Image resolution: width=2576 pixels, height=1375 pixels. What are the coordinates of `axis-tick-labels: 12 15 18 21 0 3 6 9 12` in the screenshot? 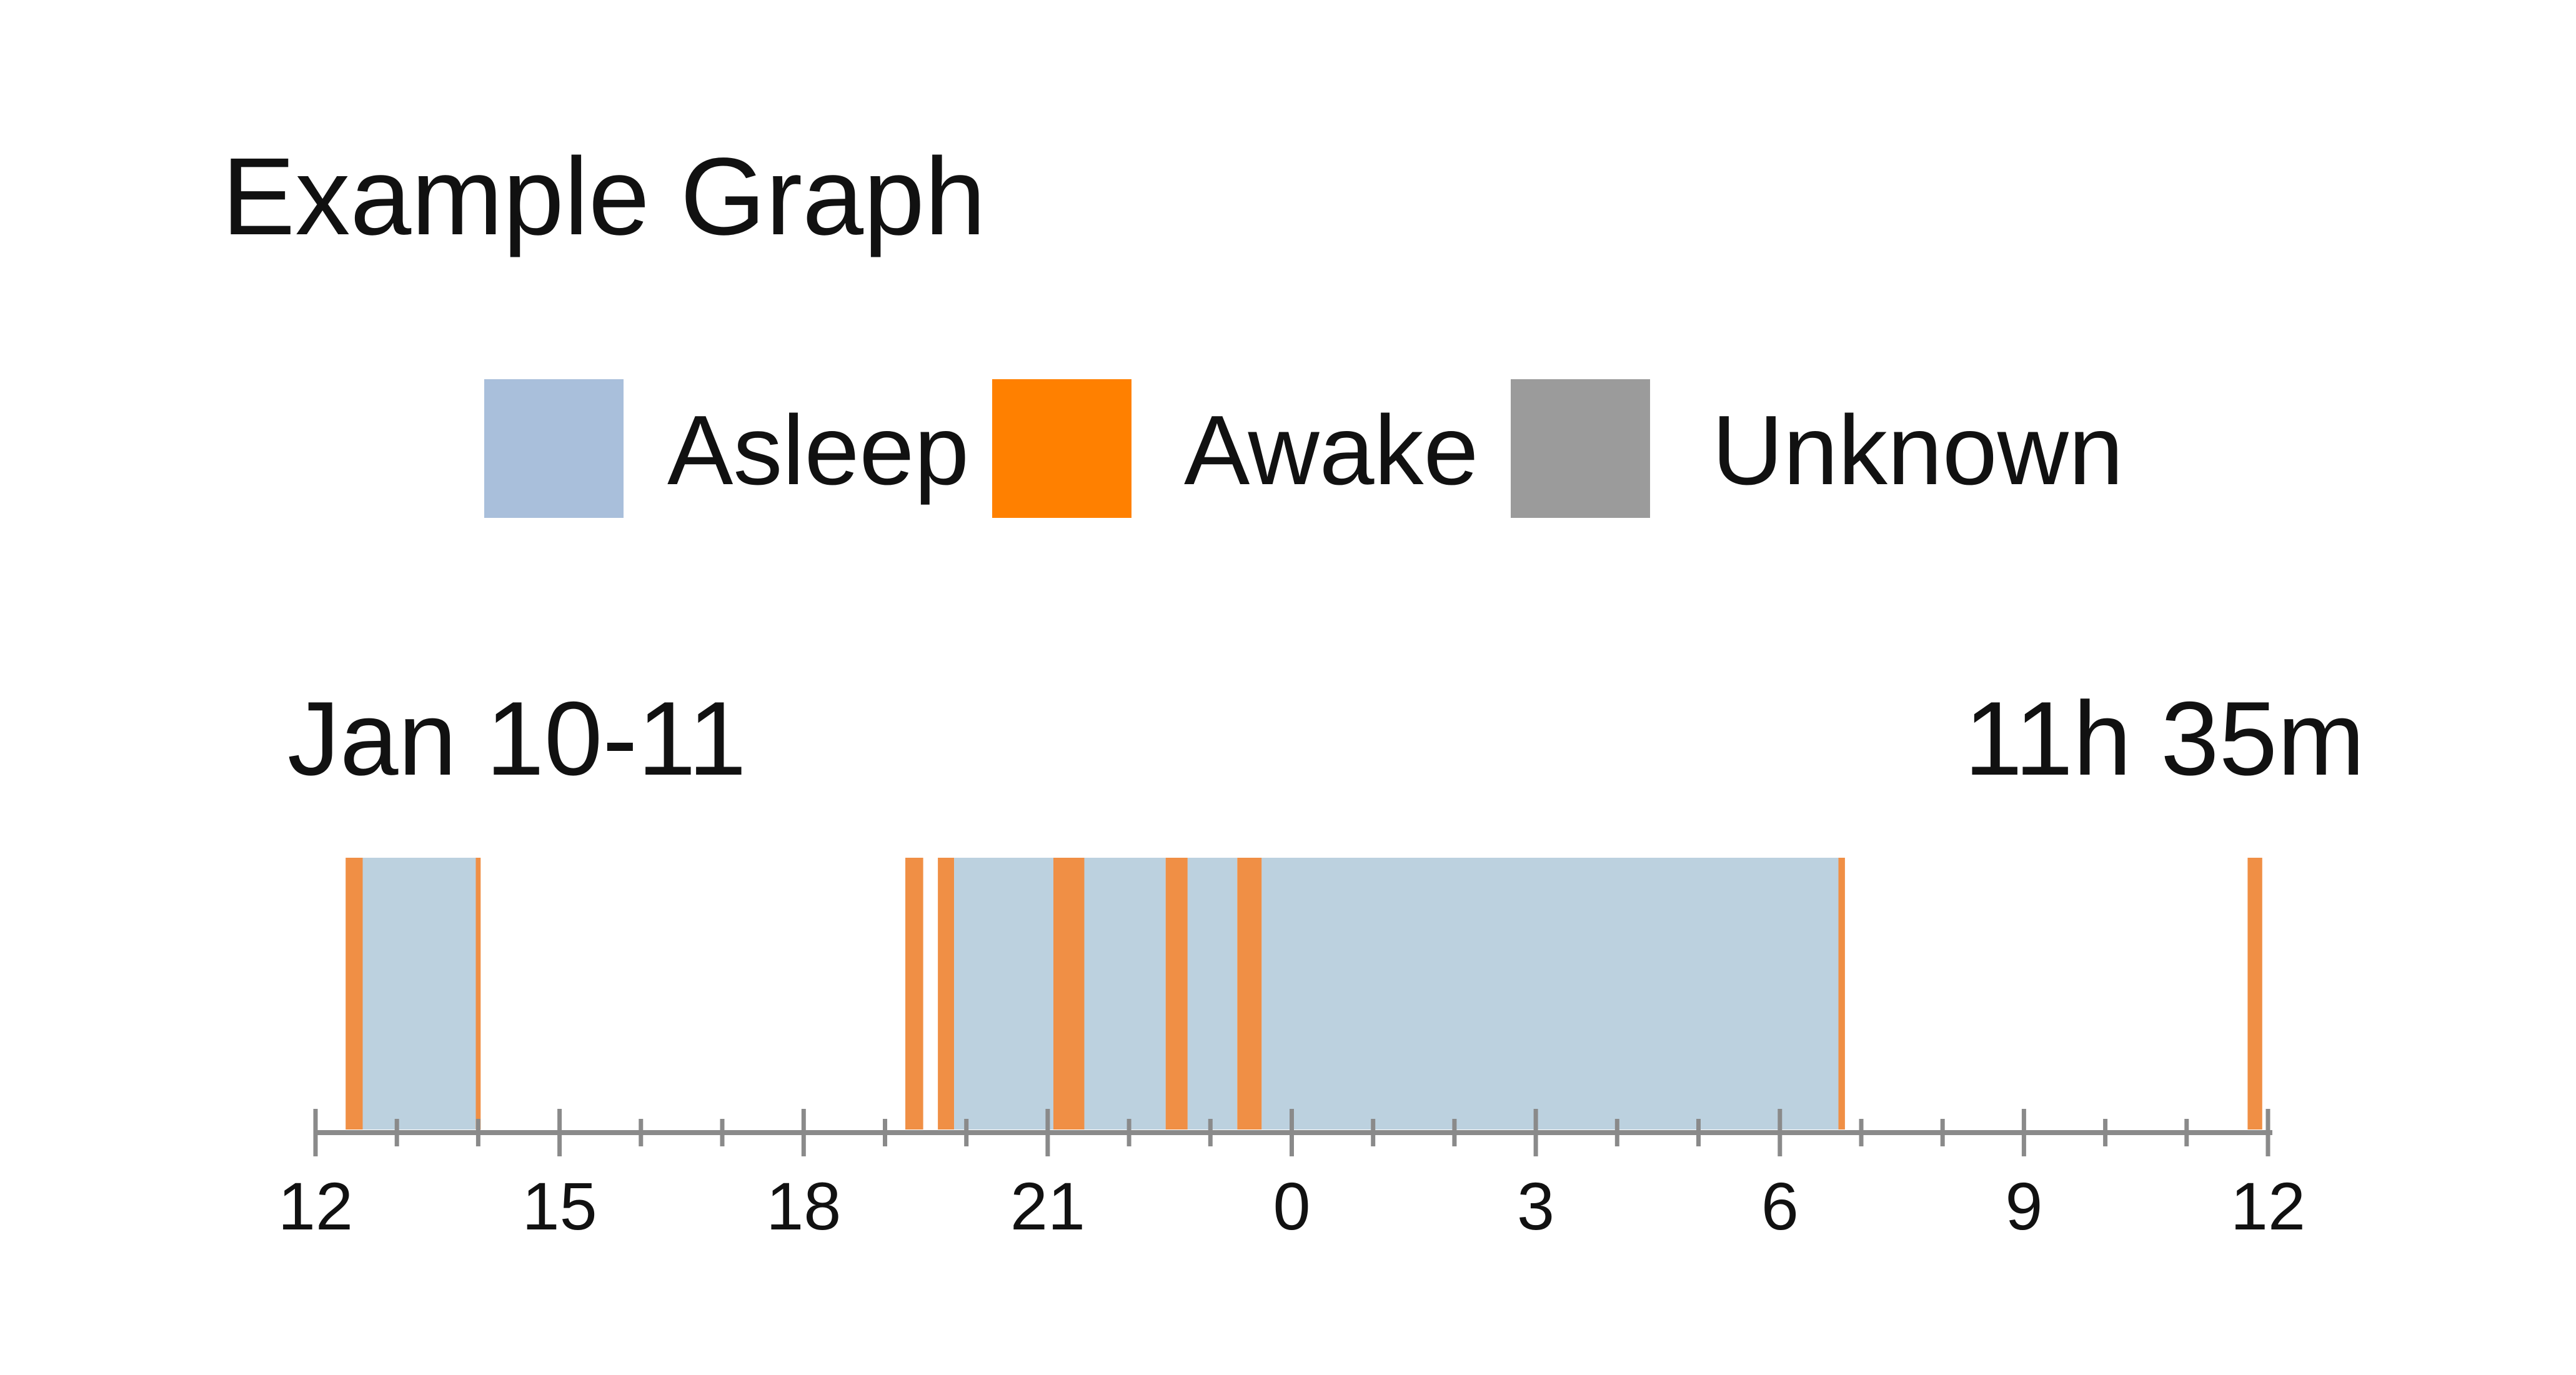 It's located at (1291, 1206).